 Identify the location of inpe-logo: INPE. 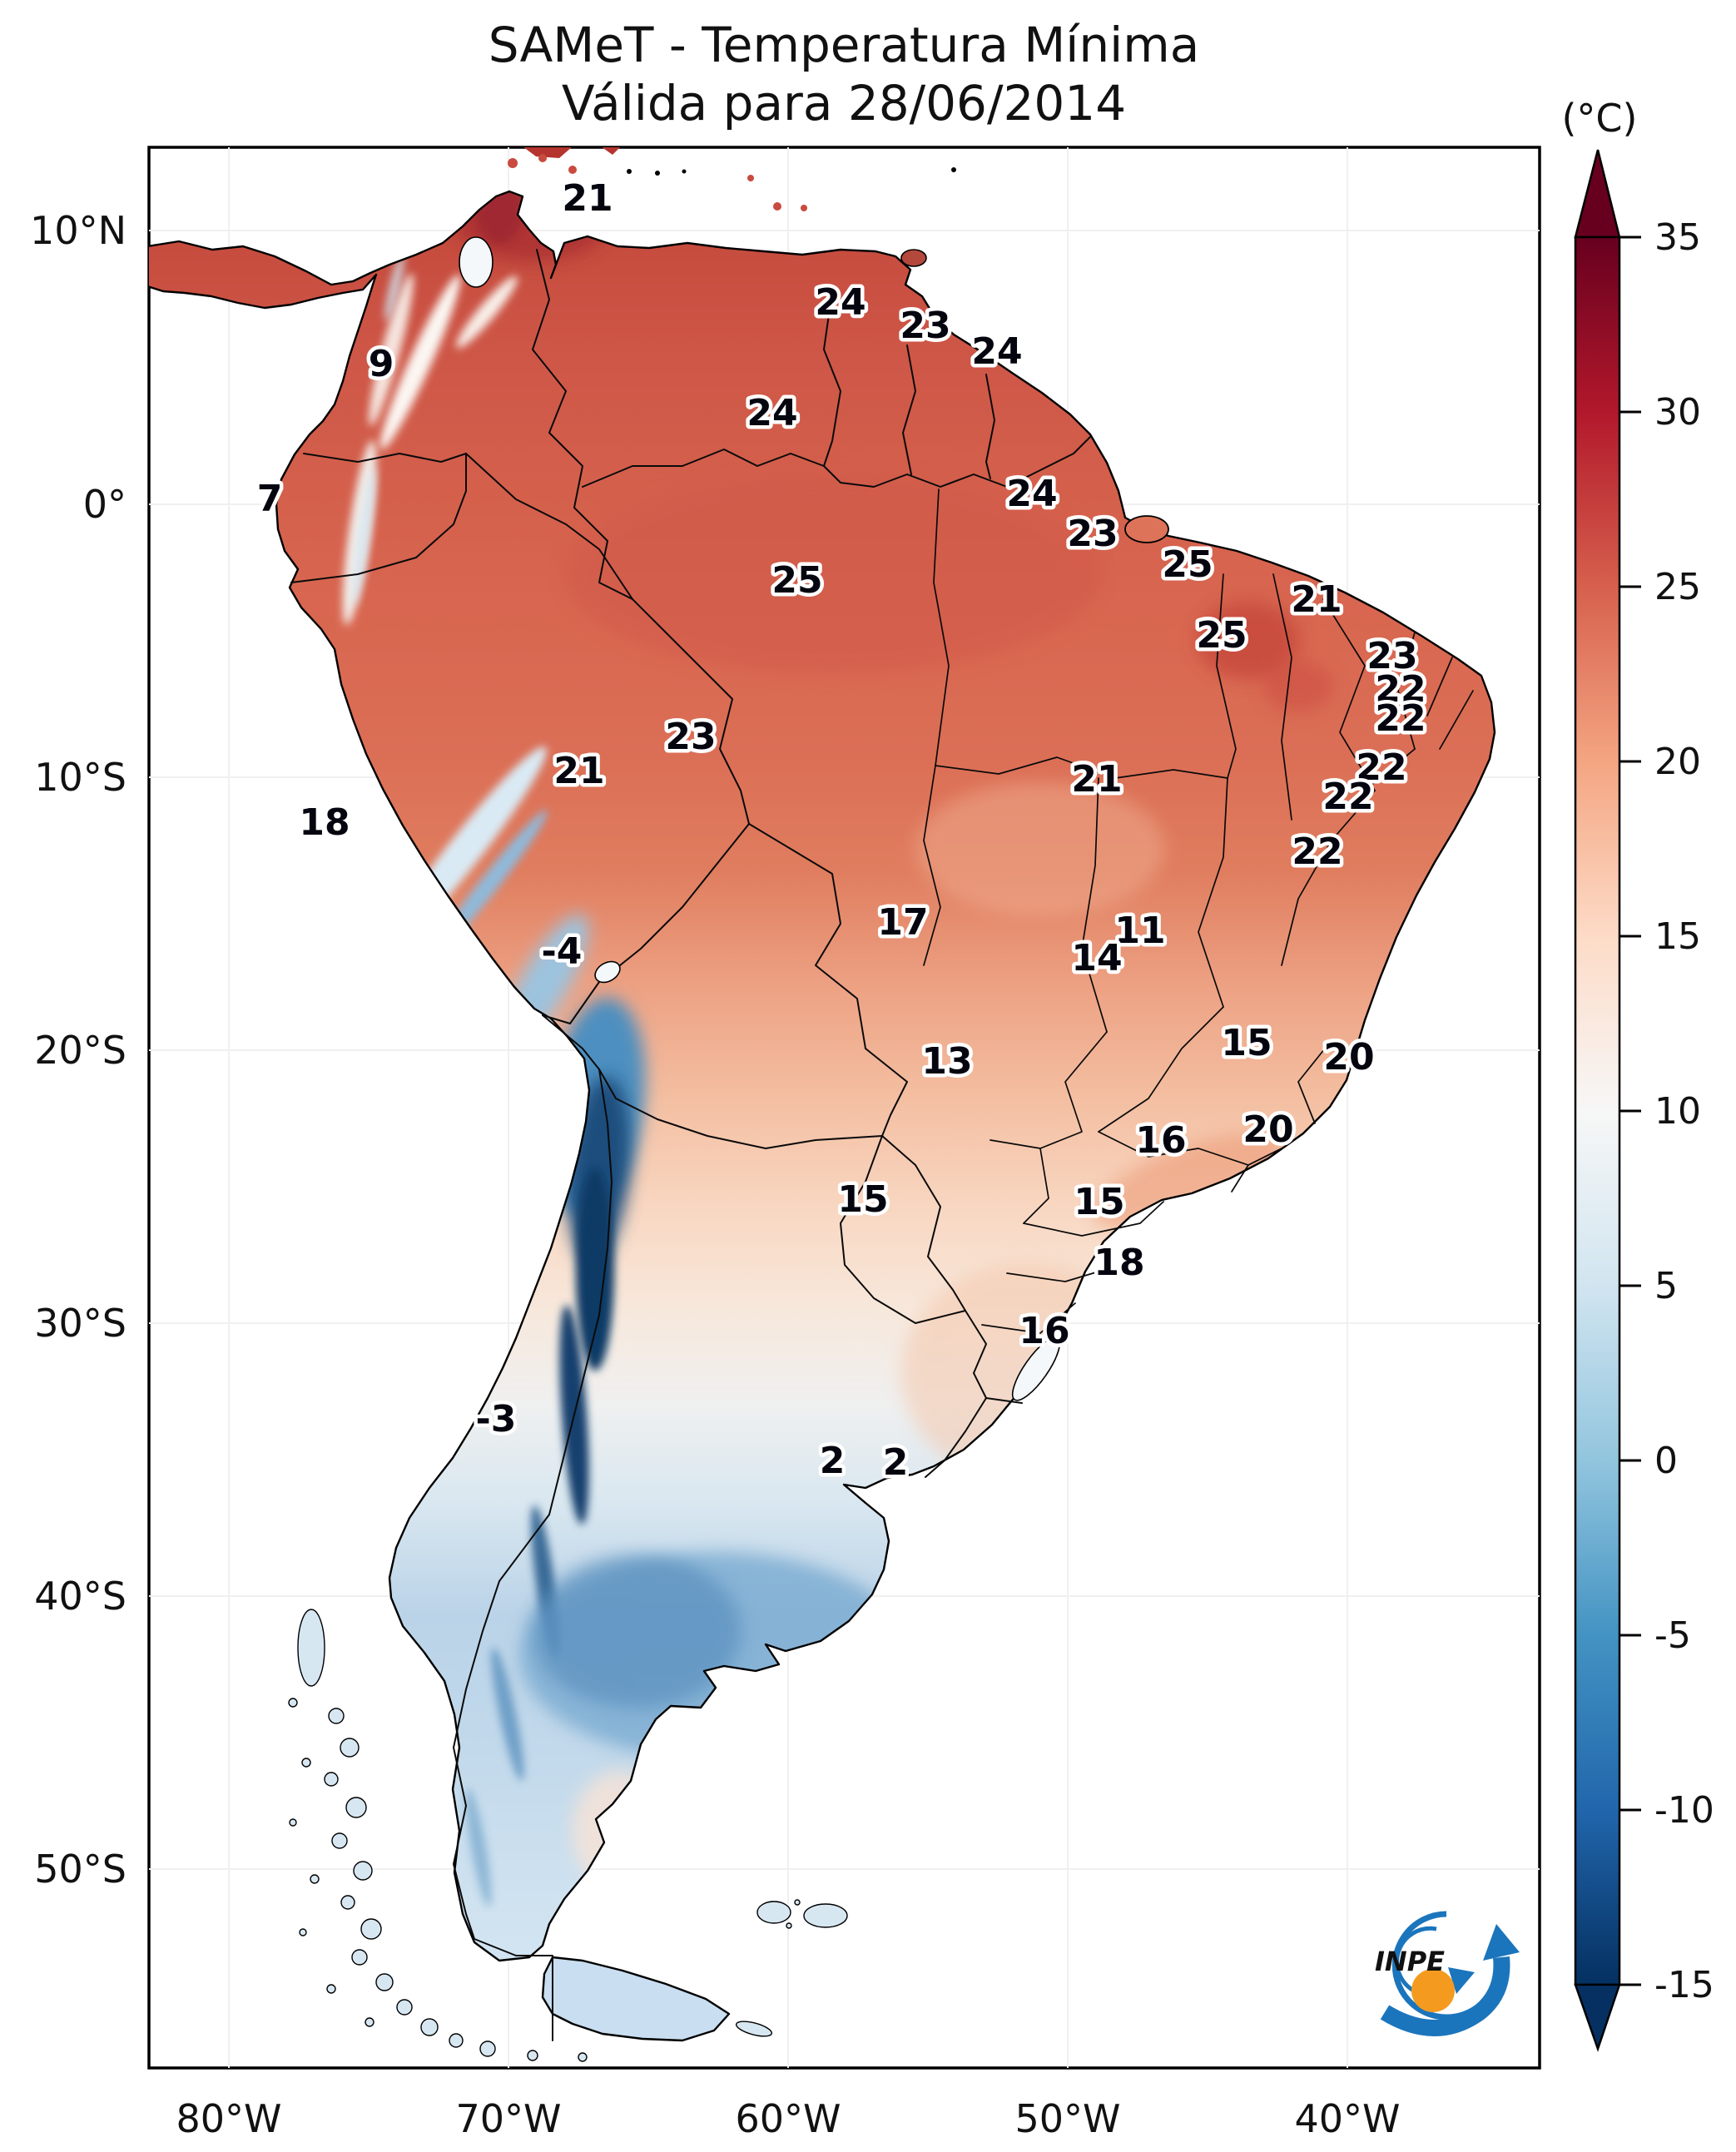
(1447, 1973).